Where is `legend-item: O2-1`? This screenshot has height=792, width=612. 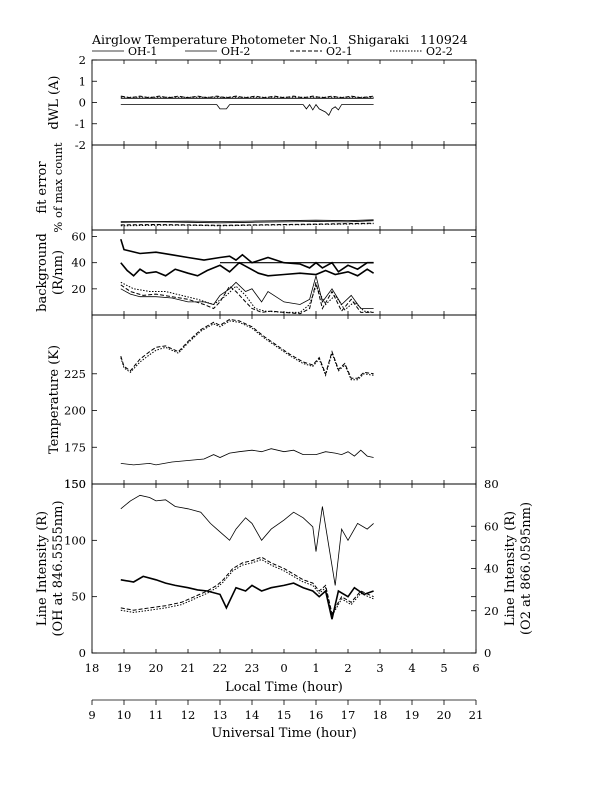 legend-item: O2-1 is located at coordinates (321, 51).